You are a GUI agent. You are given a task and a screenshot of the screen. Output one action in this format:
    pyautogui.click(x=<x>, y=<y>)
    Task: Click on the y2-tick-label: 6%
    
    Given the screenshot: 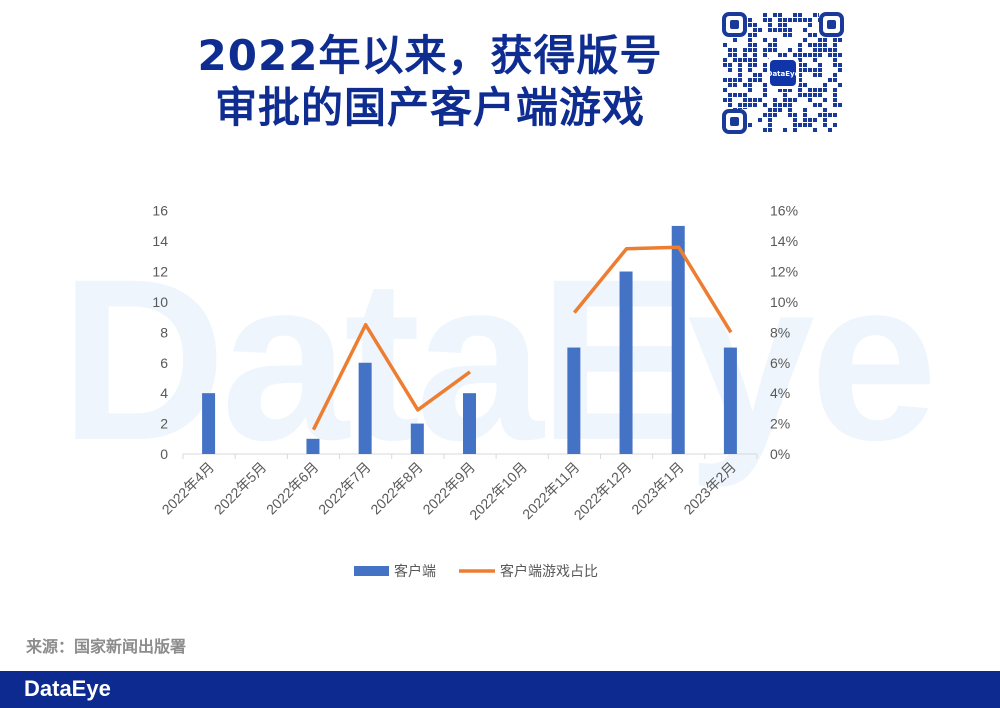 What is the action you would take?
    pyautogui.click(x=780, y=363)
    